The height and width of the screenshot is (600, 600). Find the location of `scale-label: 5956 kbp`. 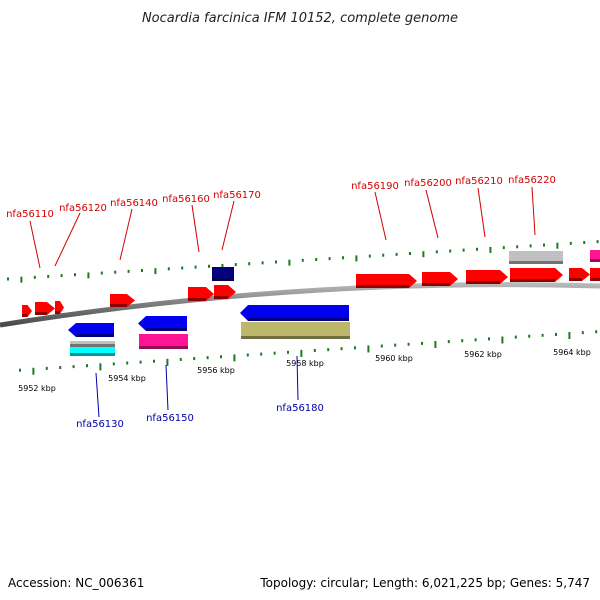

scale-label: 5956 kbp is located at coordinates (216, 370).